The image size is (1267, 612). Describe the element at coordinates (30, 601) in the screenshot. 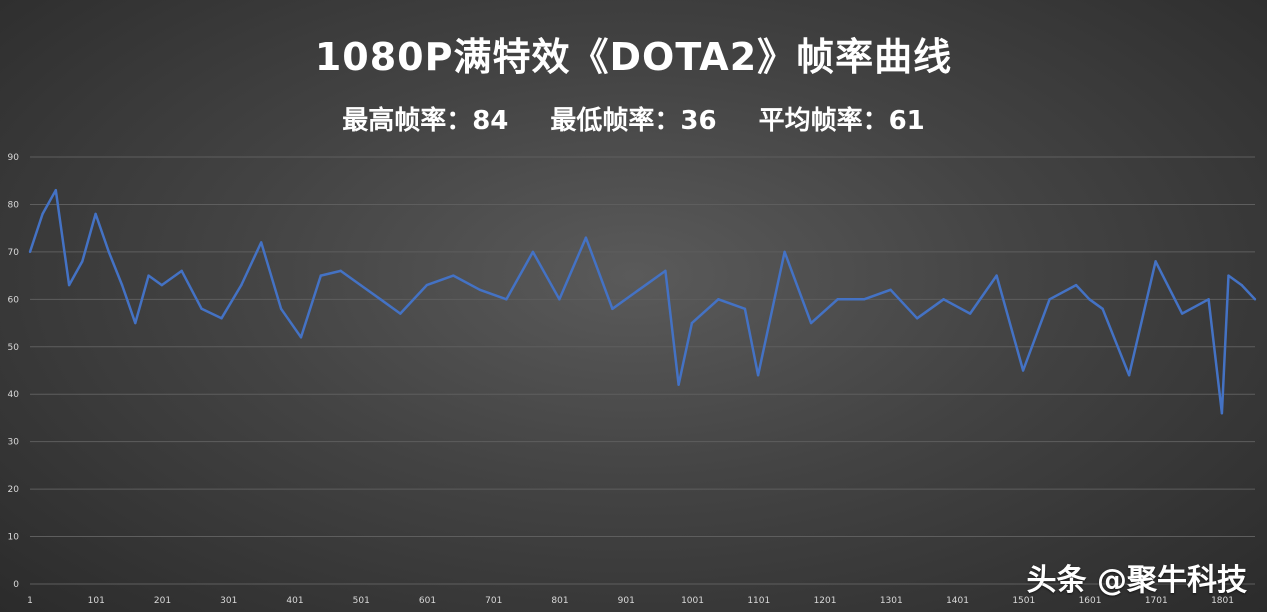

I see `x-tick-label: 1` at that location.